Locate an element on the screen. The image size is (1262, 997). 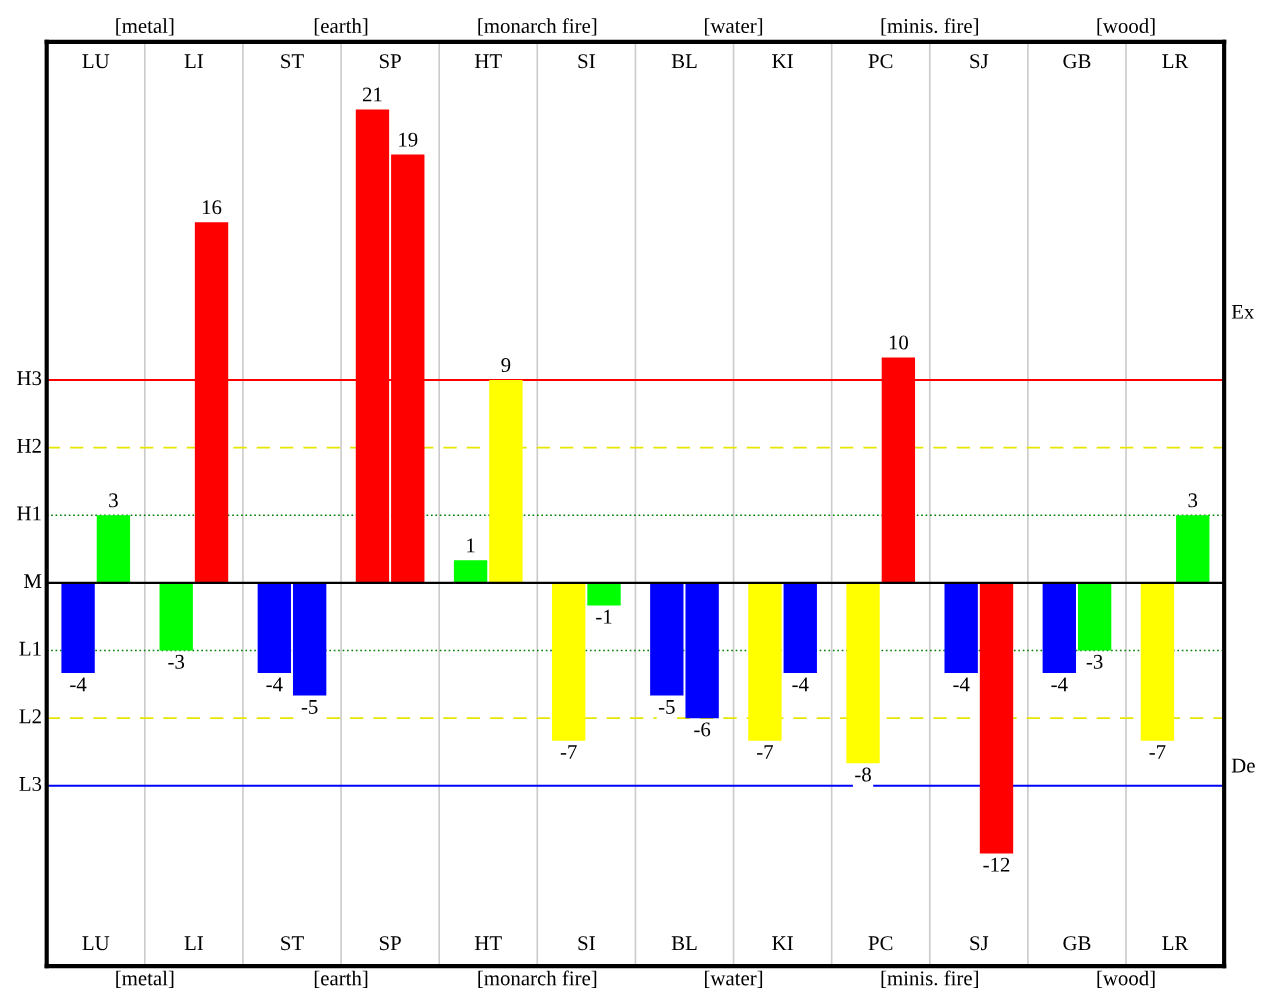
ref-line-label: L3 is located at coordinates (30, 783).